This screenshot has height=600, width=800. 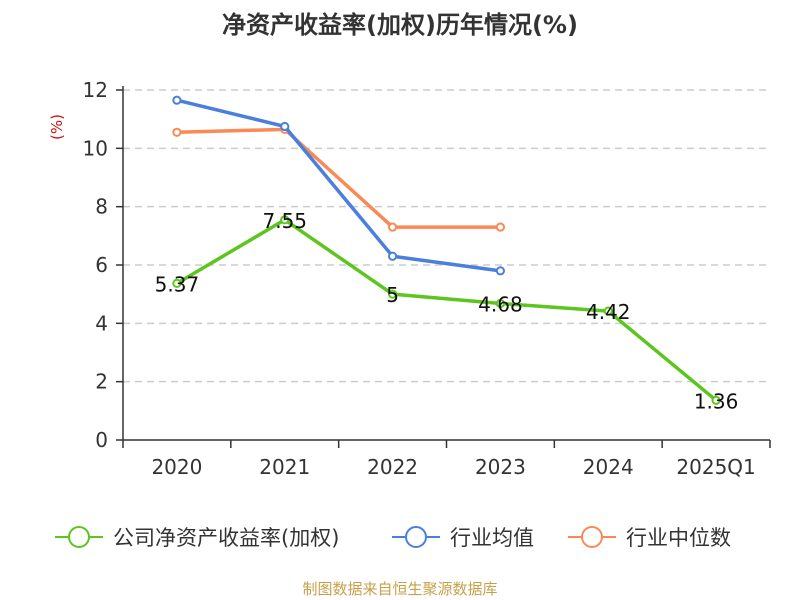 I want to click on x-tick-label: 2022, so click(x=392, y=467).